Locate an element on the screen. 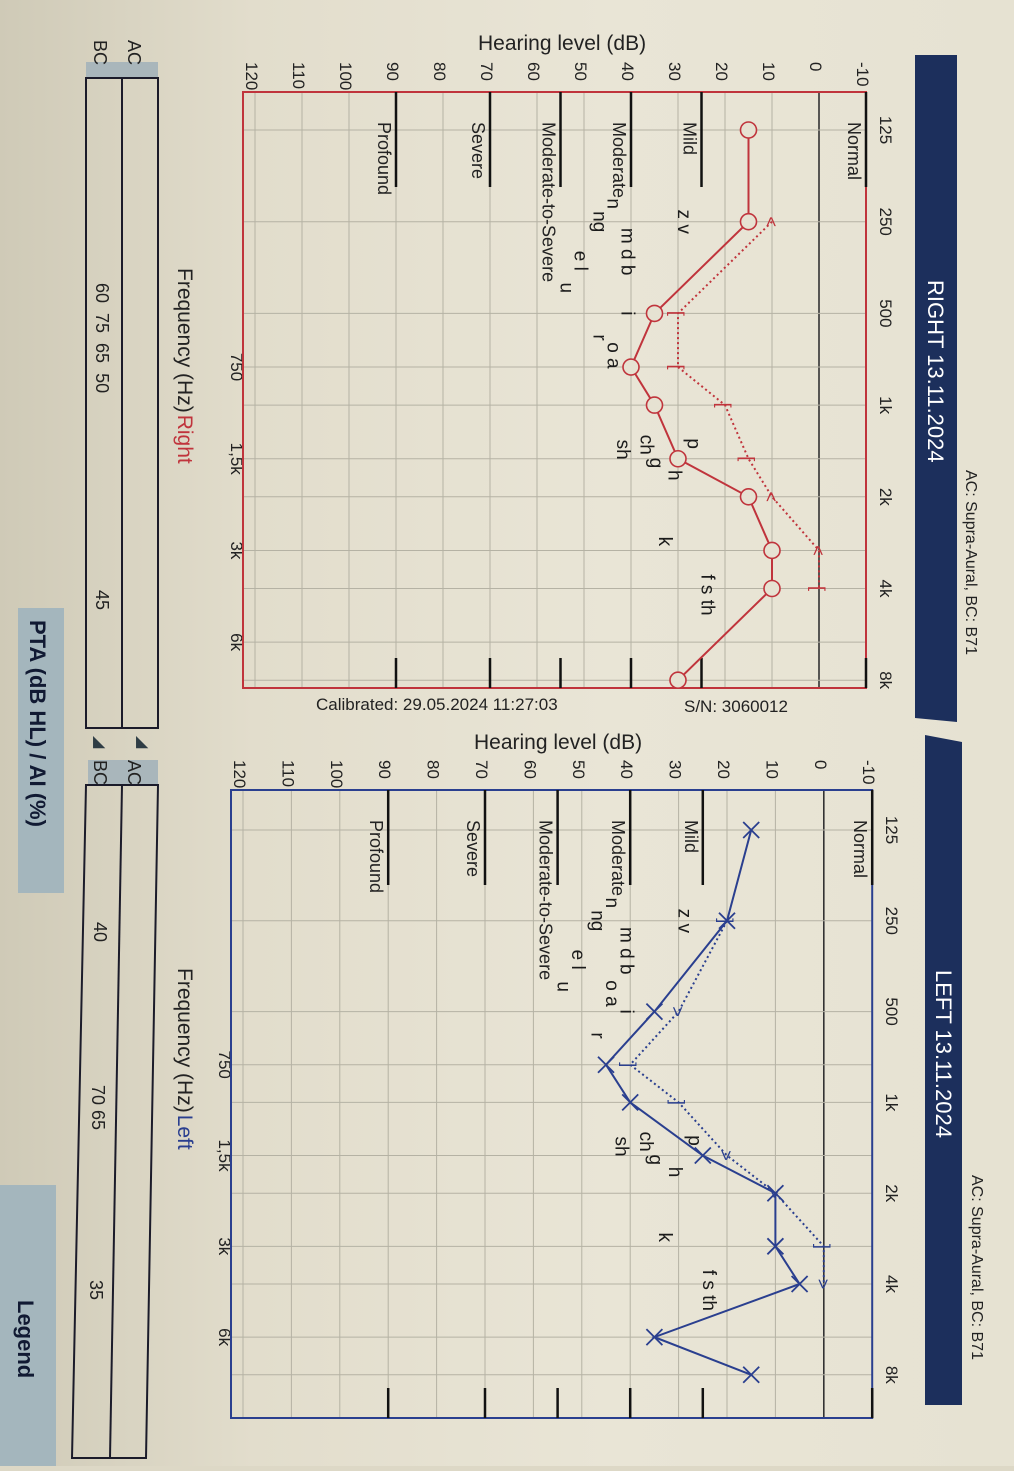  left-pta-box is located at coordinates (115, 1121).